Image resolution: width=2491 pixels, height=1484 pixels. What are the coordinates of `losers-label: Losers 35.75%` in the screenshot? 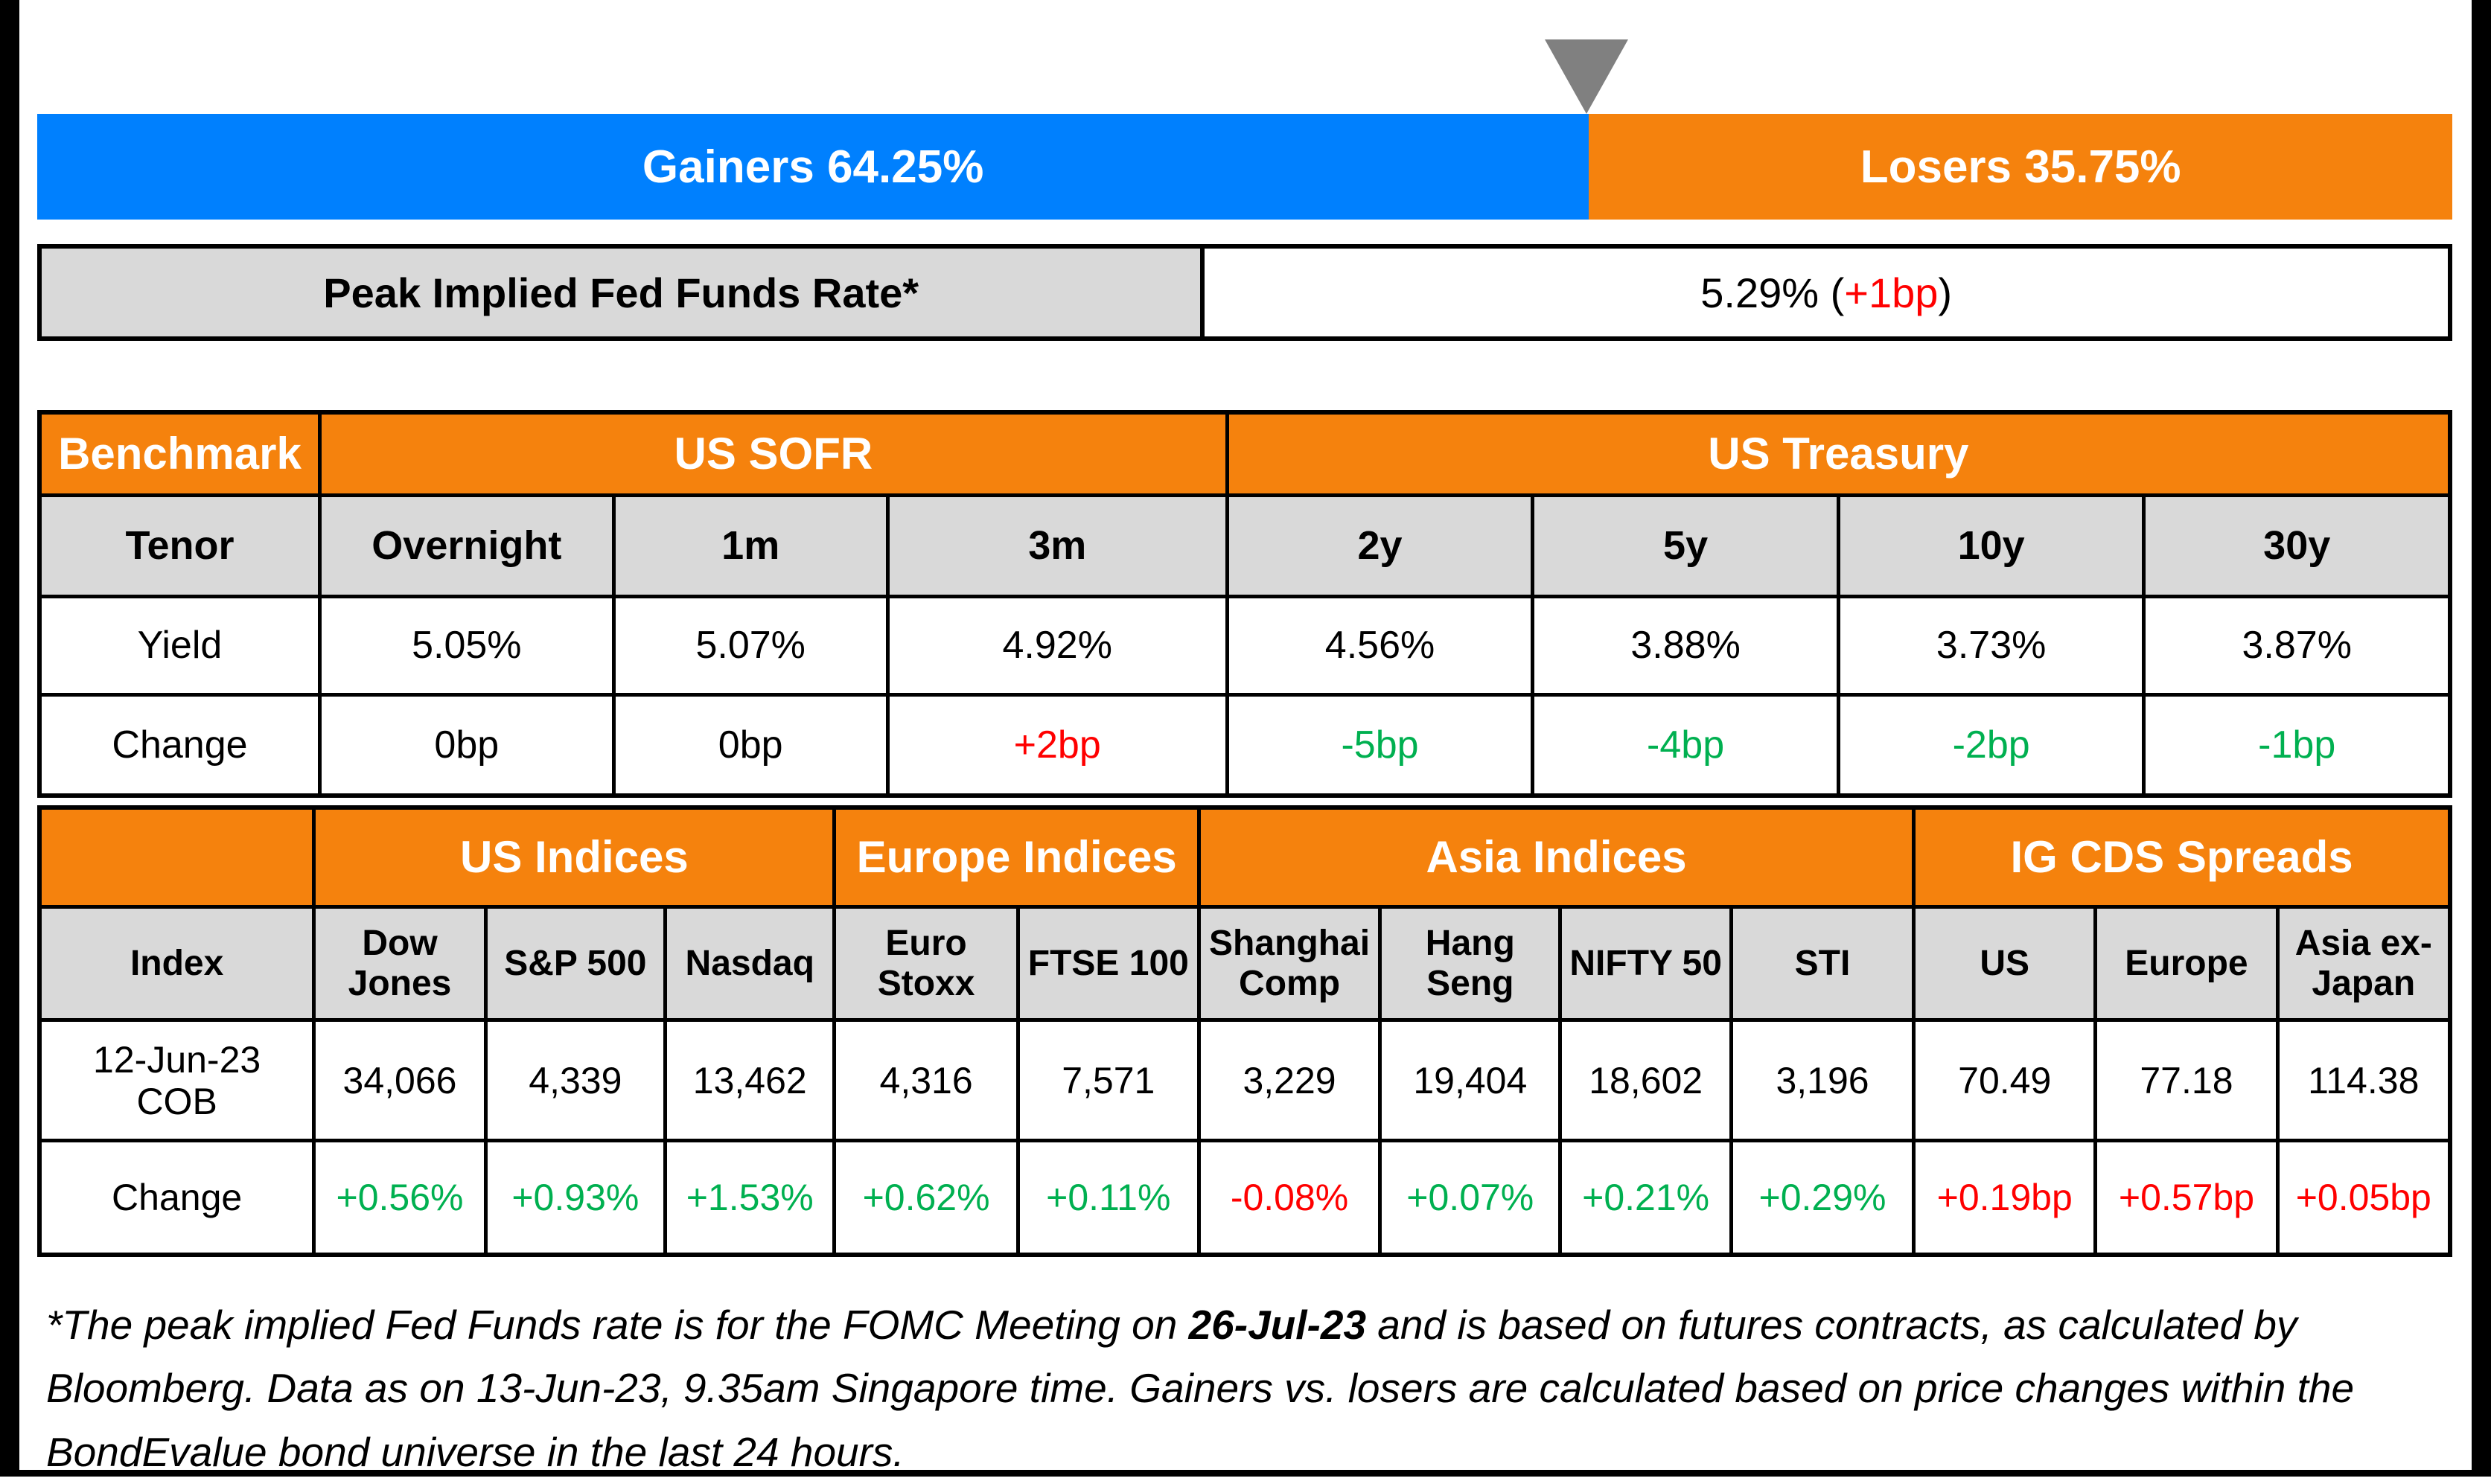 It's located at (2020, 167).